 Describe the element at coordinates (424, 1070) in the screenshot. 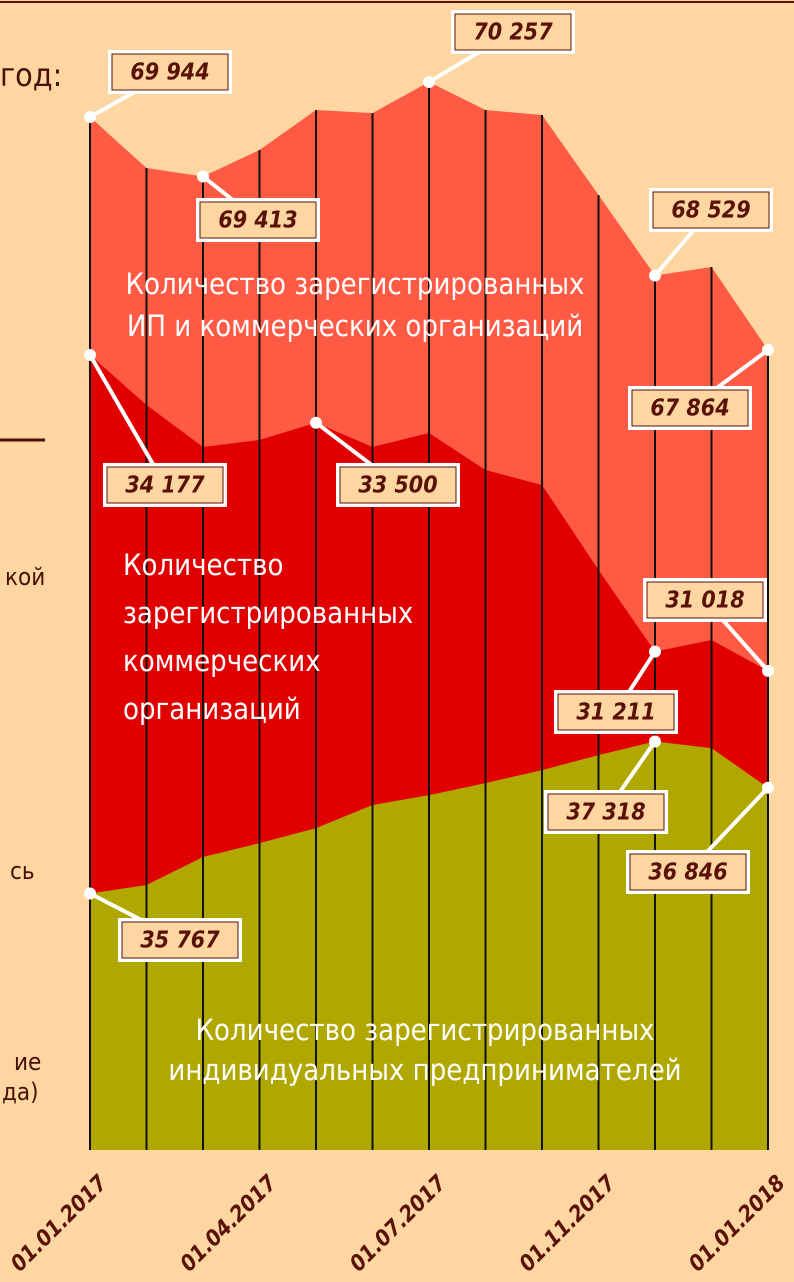

I see `area-label: индивидуальных предпринимателей` at that location.